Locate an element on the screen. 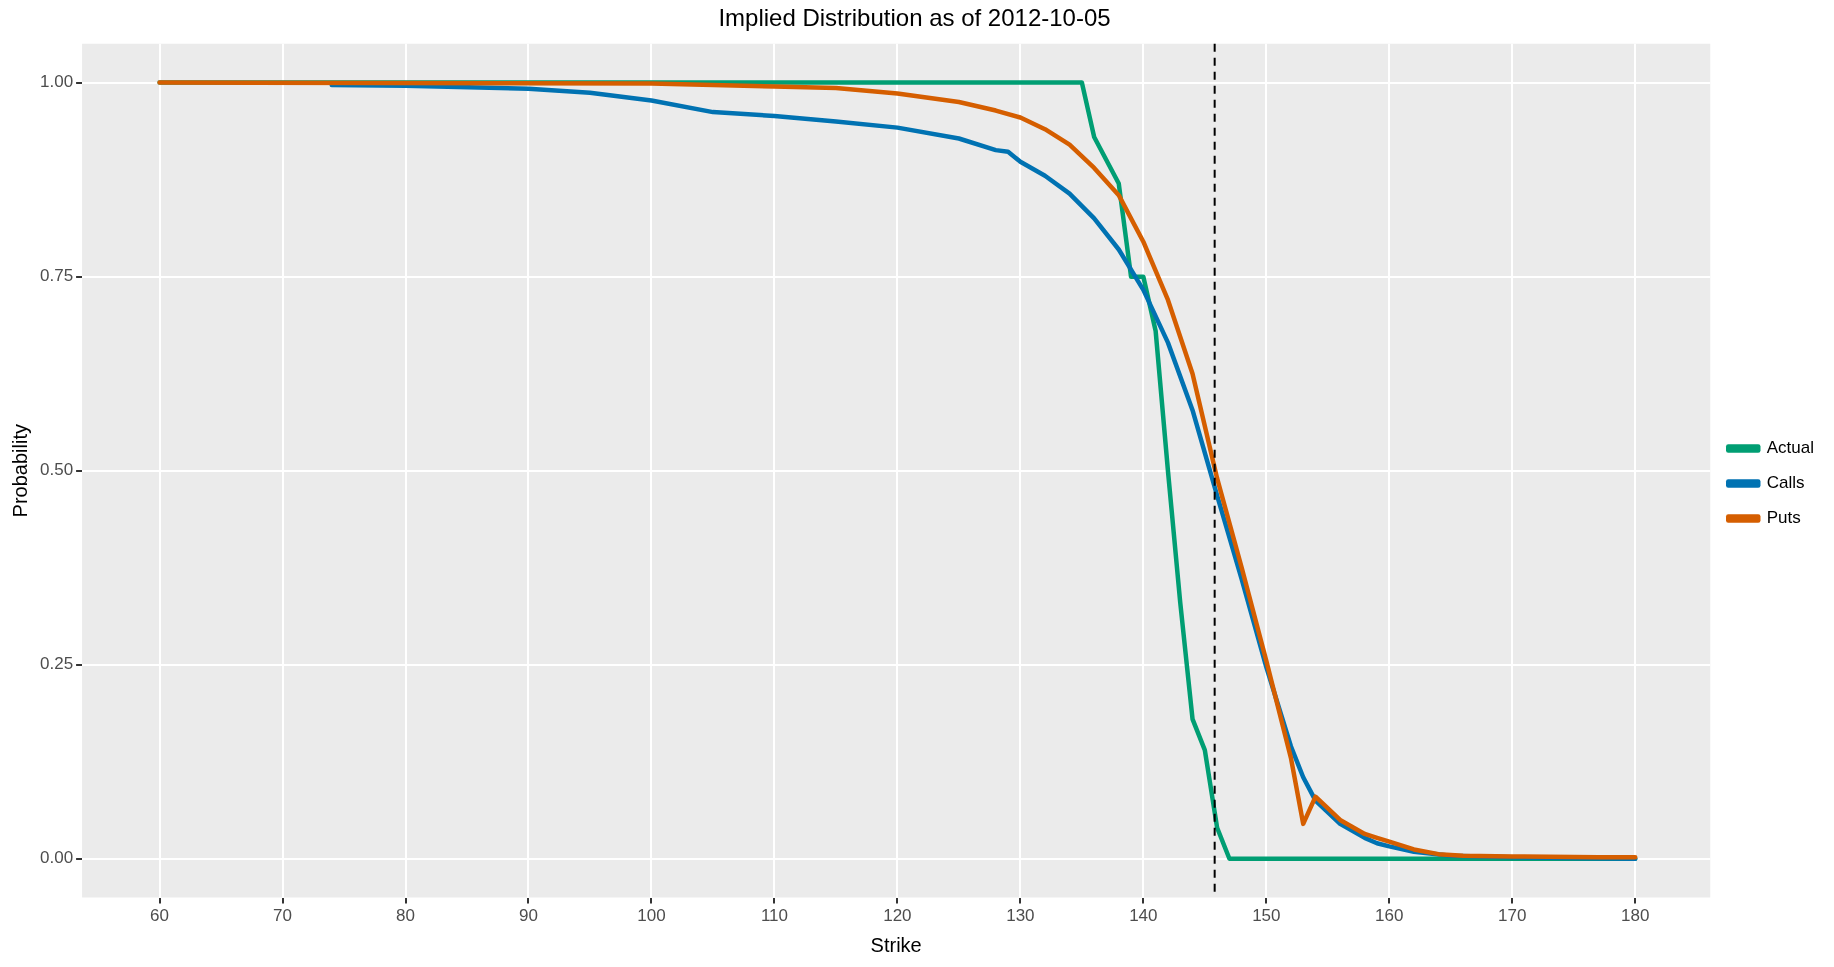 This screenshot has width=1834, height=967. x-tick-label: 80 is located at coordinates (405, 916).